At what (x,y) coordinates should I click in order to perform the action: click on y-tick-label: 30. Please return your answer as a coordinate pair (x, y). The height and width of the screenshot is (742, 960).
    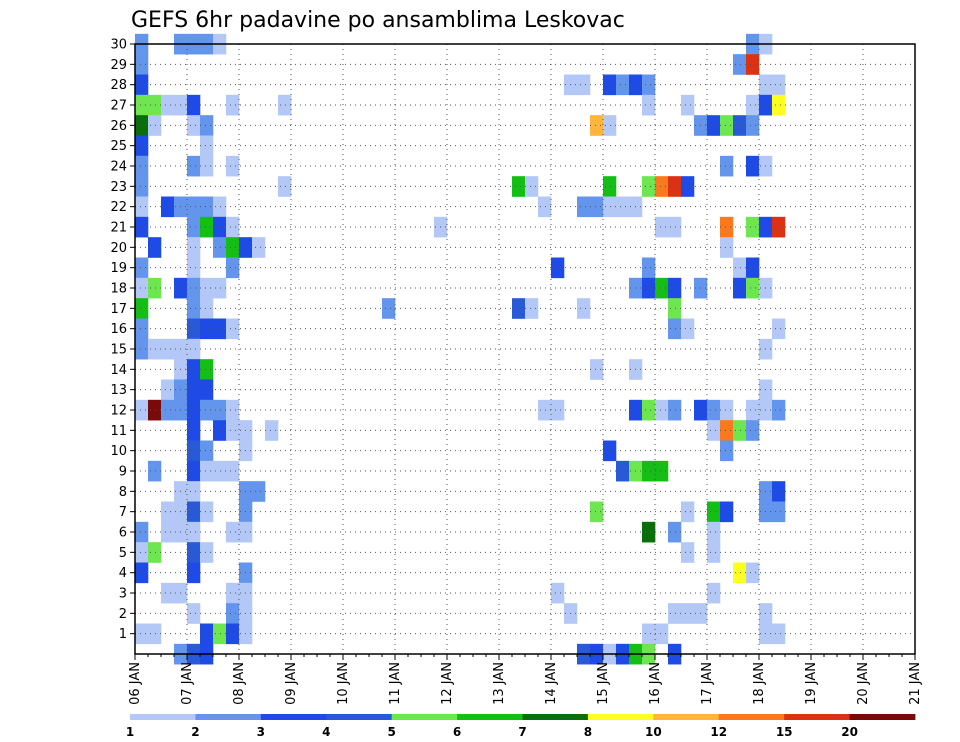
    Looking at the image, I should click on (118, 45).